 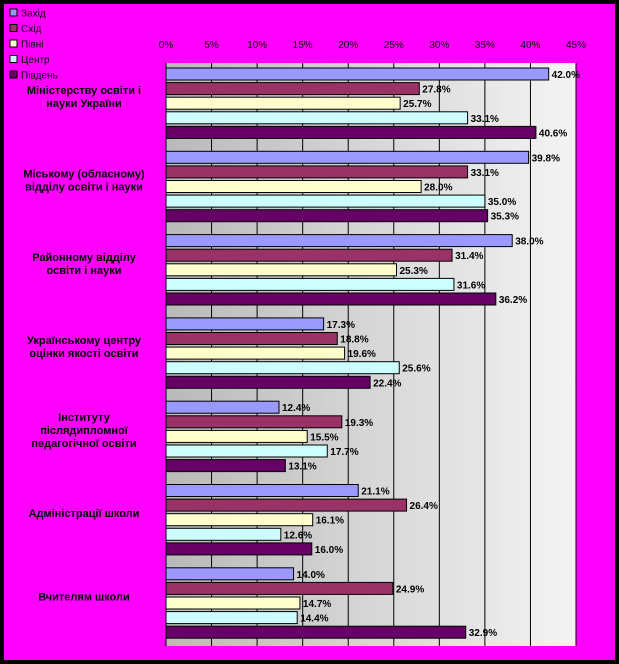 What do you see at coordinates (576, 45) in the screenshot?
I see `x-tick-label: 45%` at bounding box center [576, 45].